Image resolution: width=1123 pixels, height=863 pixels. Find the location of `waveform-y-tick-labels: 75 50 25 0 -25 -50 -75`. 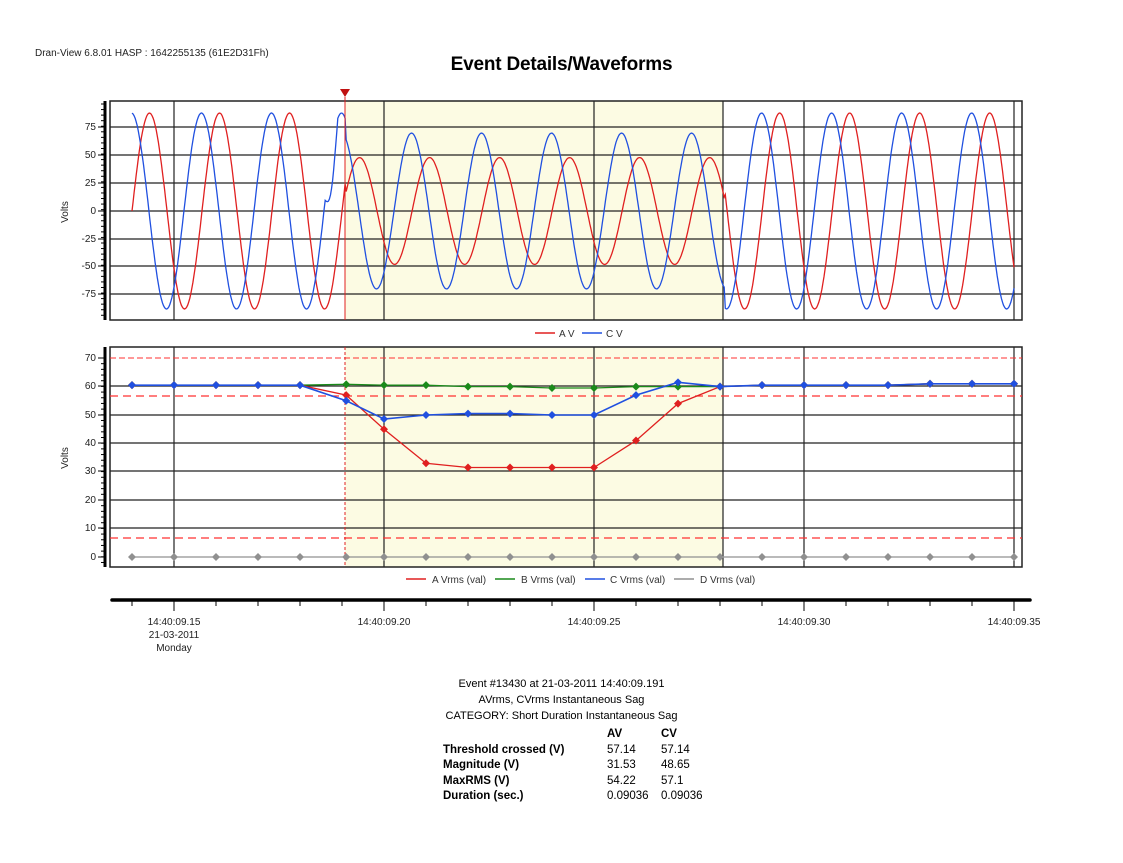

waveform-y-tick-labels: 75 50 25 0 -25 -50 -75 is located at coordinates (89, 211).